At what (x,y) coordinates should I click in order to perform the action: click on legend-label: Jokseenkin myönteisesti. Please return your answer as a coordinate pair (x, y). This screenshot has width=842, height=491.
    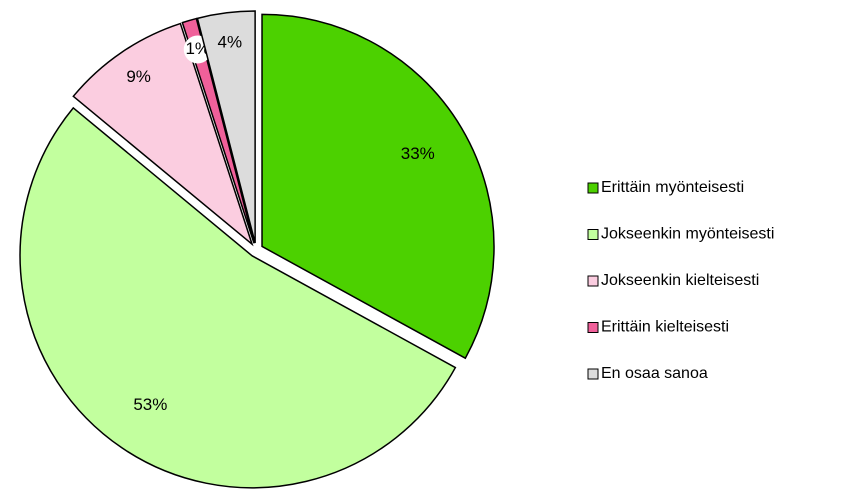
    Looking at the image, I should click on (687, 234).